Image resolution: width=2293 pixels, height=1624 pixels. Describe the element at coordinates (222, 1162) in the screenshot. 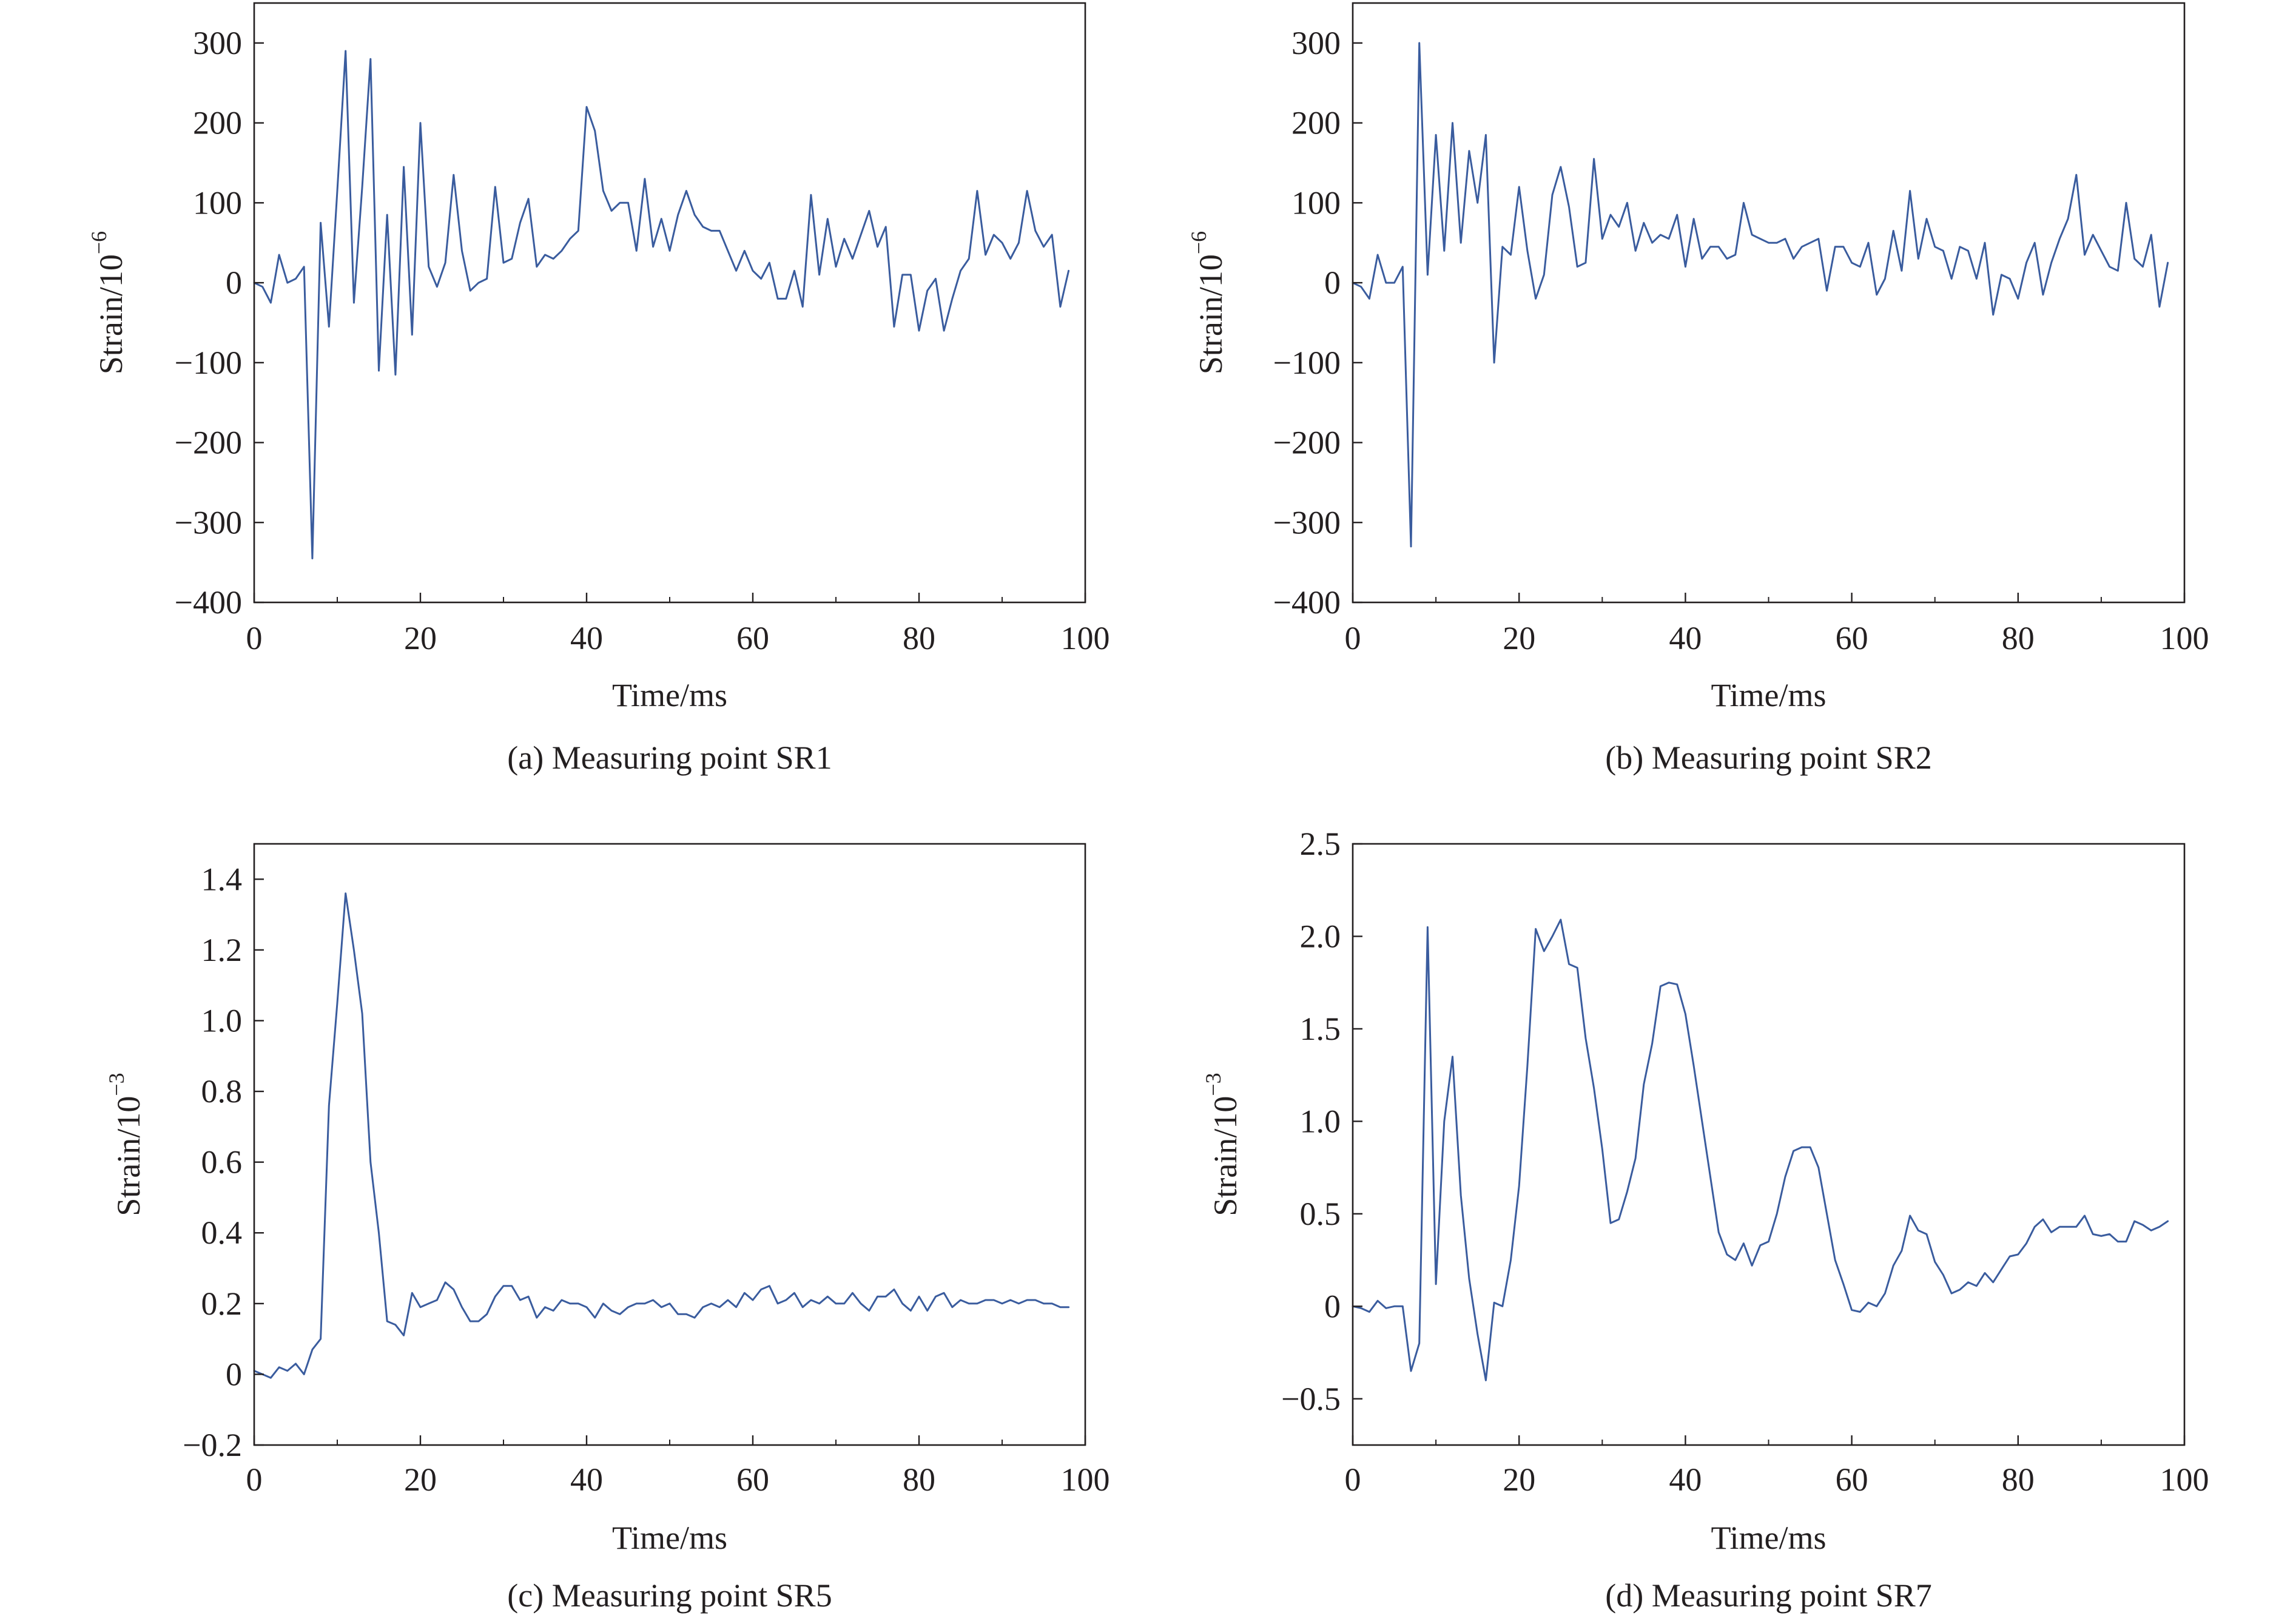

I see `y-tick-label: 0.6` at that location.